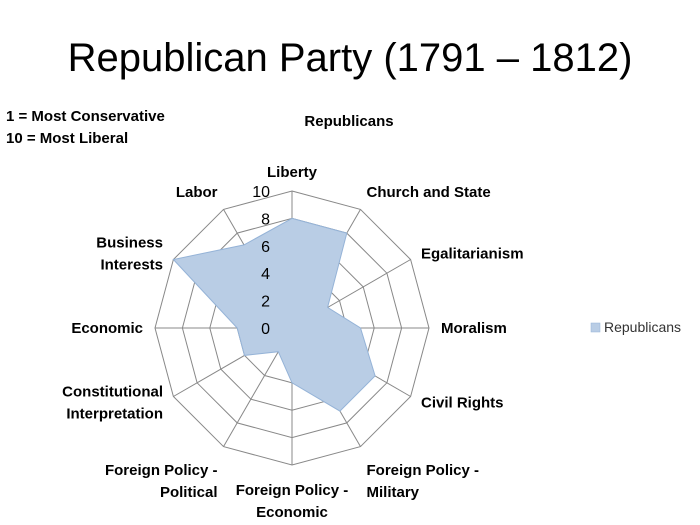 Image resolution: width=700 pixels, height=525 pixels. What do you see at coordinates (348, 121) in the screenshot?
I see `chart-title: Republicans` at bounding box center [348, 121].